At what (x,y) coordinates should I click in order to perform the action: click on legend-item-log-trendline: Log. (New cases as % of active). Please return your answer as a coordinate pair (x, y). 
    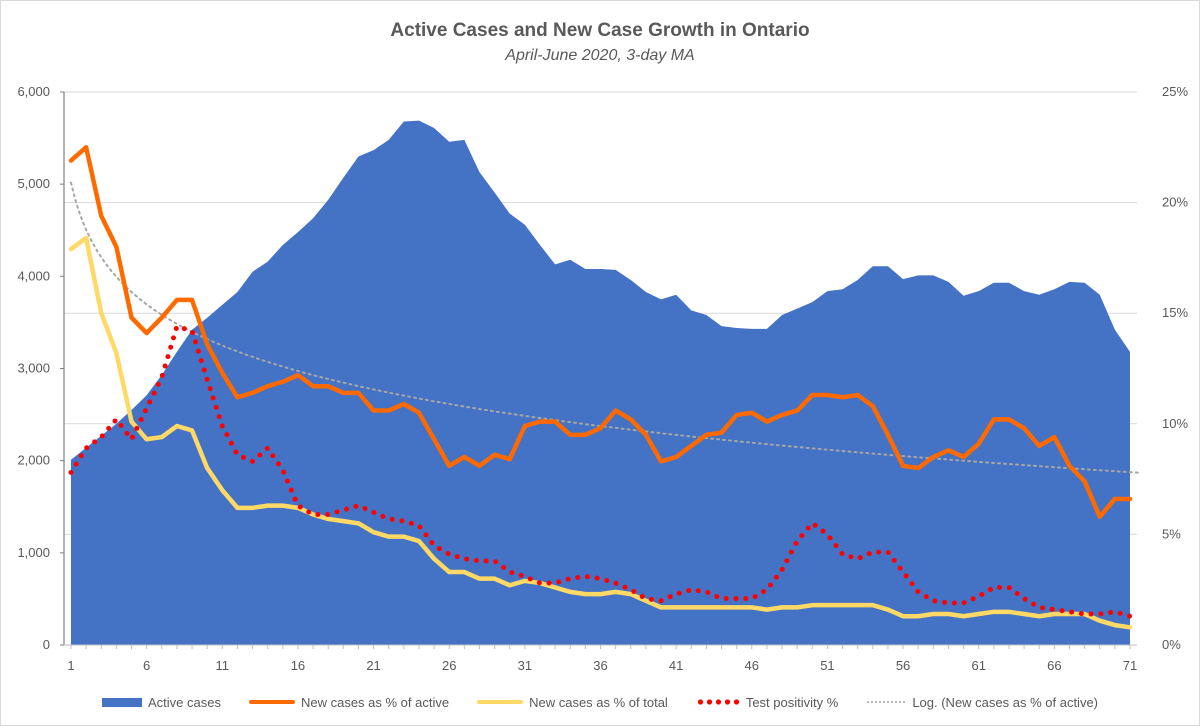
    Looking at the image, I should click on (982, 702).